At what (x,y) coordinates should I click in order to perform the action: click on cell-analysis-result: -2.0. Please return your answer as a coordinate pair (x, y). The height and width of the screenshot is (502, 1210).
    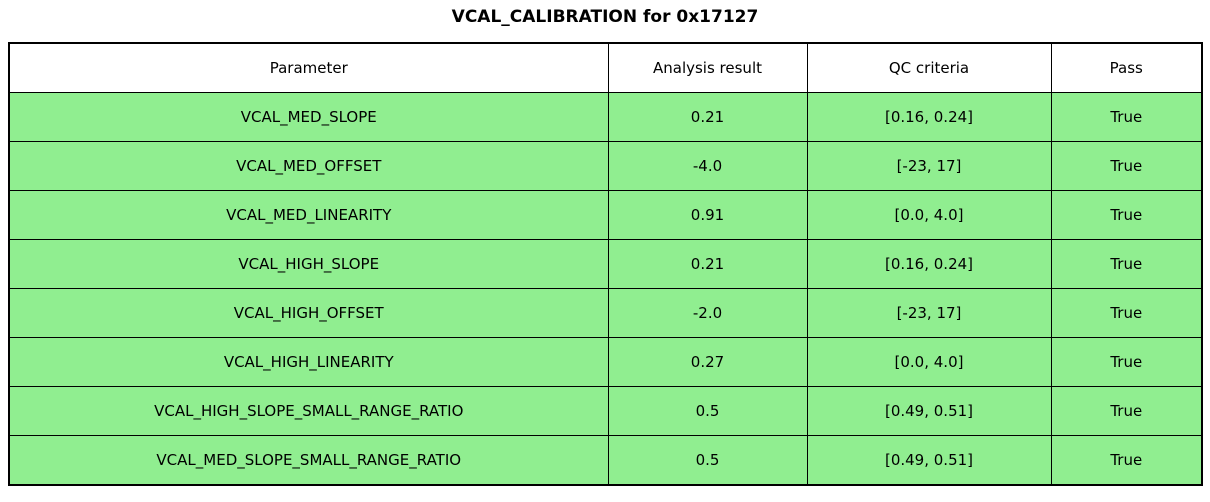
    Looking at the image, I should click on (707, 313).